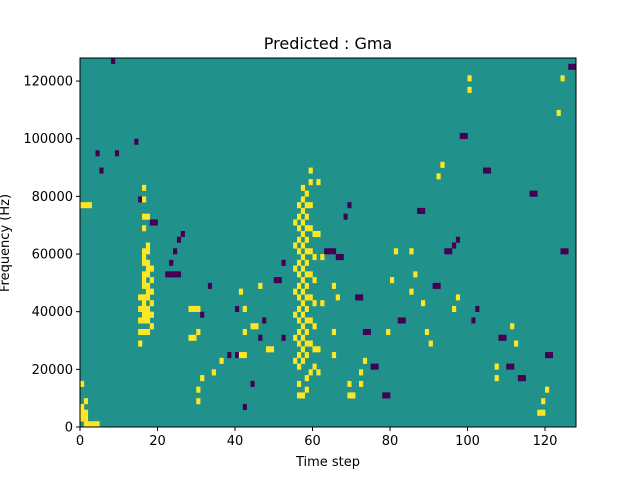 Image resolution: width=640 pixels, height=480 pixels. I want to click on y-tick-label: 20000, so click(52, 370).